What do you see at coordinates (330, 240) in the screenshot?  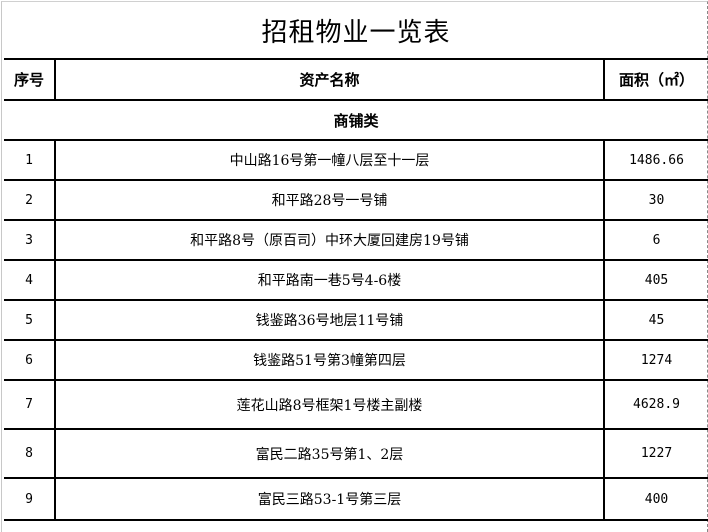 I see `cell-name: 和平路8号（原百司）中环大厦回建房19号铺` at bounding box center [330, 240].